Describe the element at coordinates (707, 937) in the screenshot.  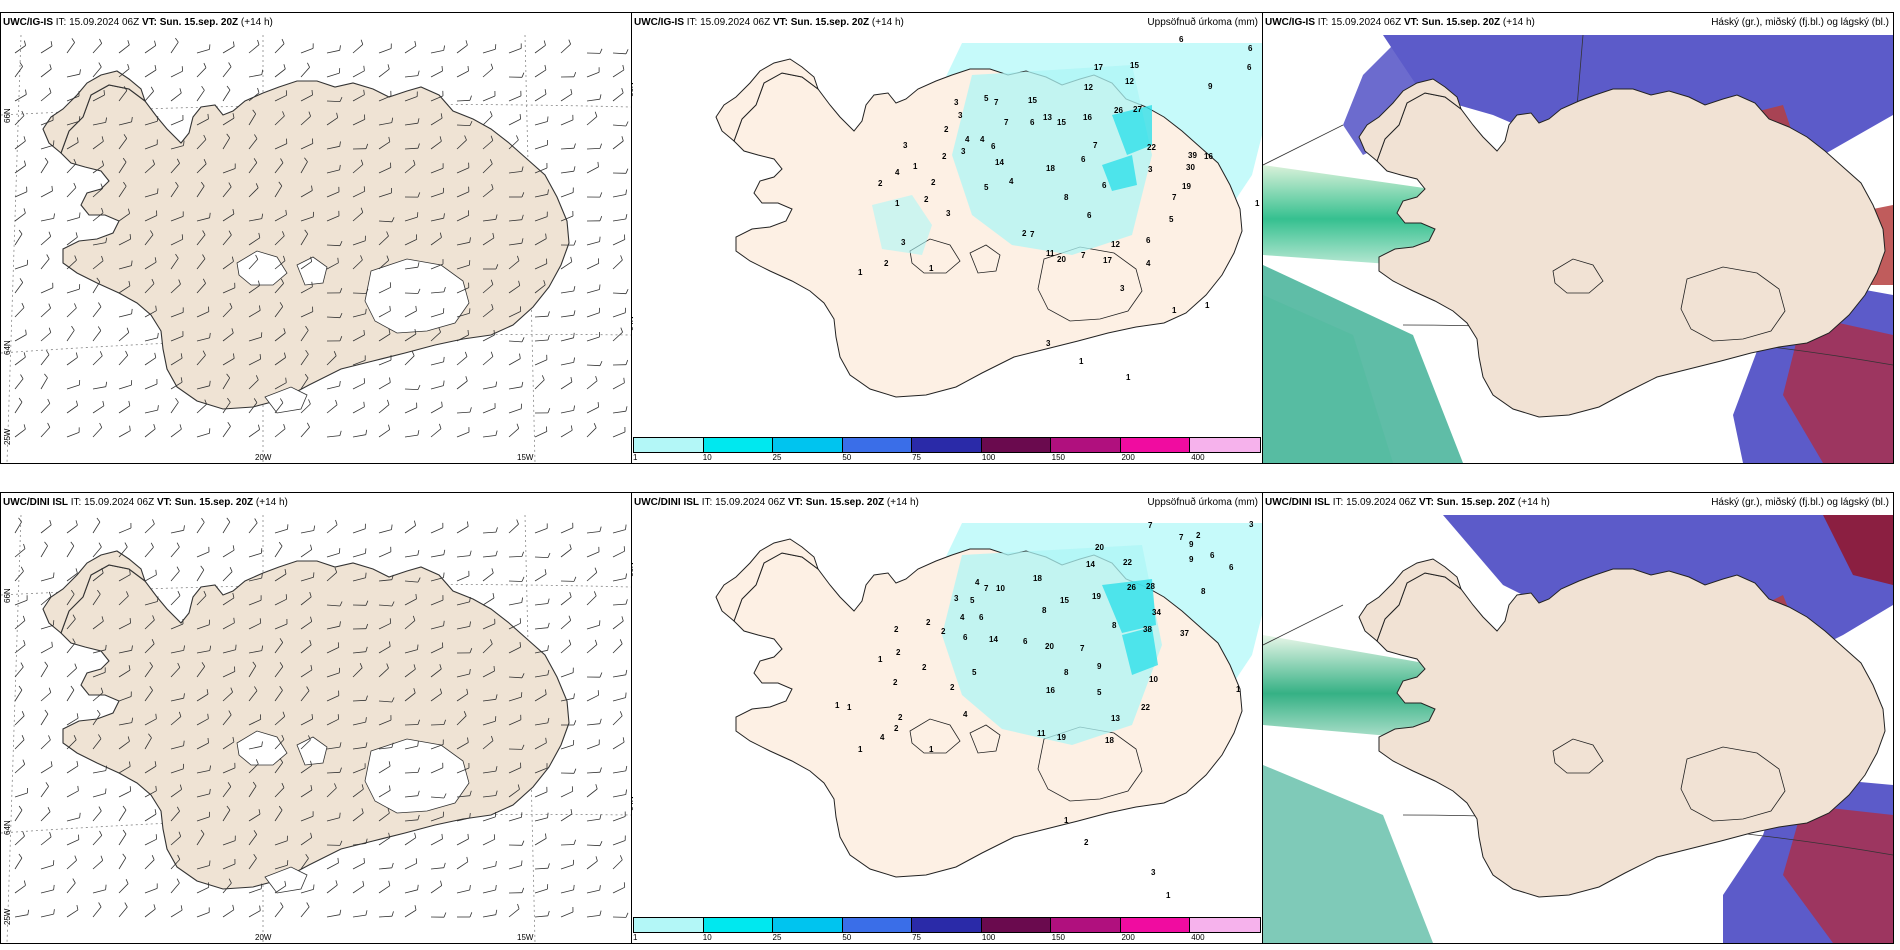
I see `legend-tick: 10` at that location.